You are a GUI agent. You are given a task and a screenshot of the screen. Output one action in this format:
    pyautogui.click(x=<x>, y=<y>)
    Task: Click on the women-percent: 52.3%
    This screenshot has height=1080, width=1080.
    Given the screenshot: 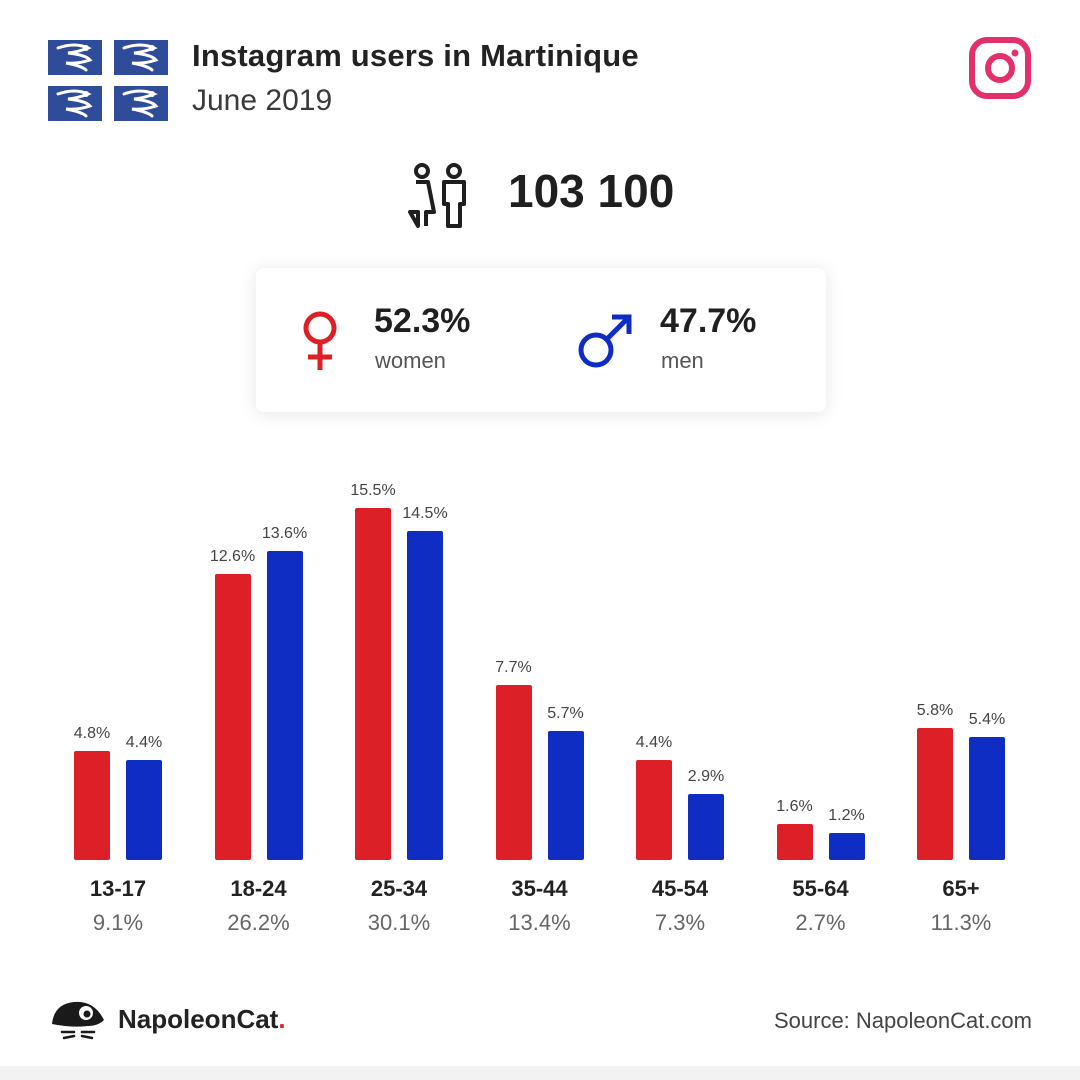 What is the action you would take?
    pyautogui.click(x=422, y=321)
    